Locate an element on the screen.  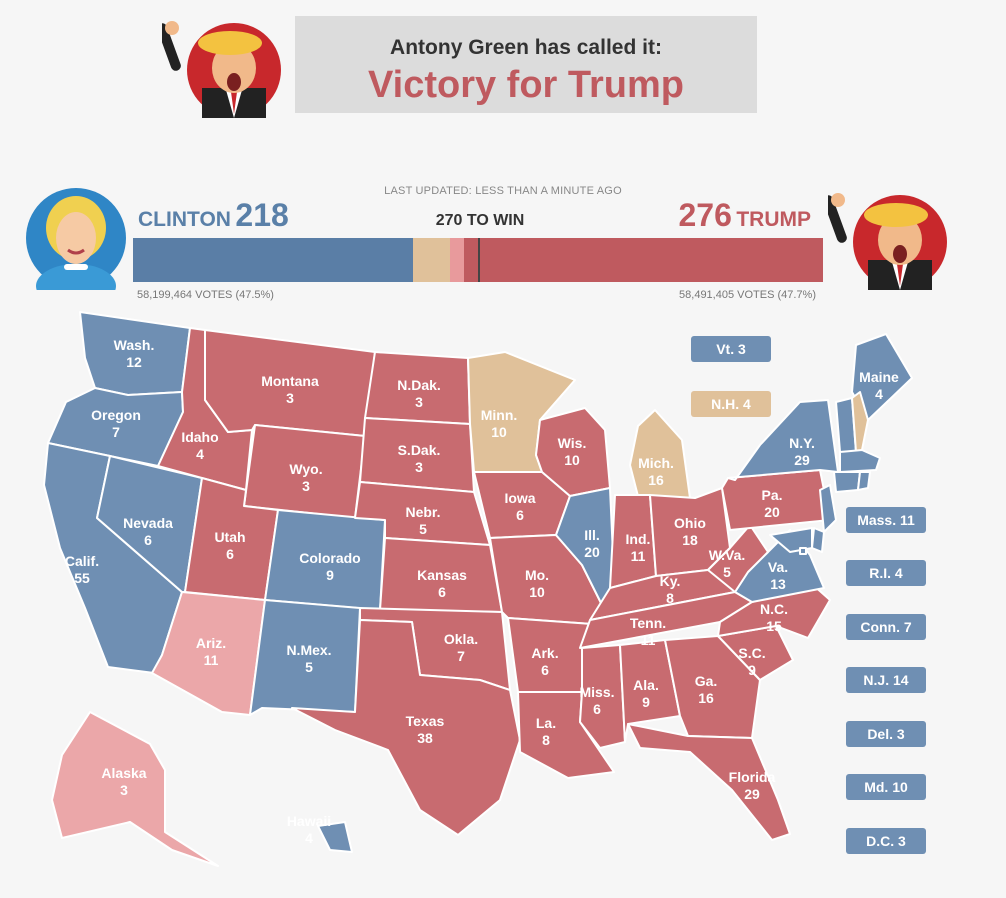
state-box-nh: N.H. 4 is located at coordinates (731, 404).